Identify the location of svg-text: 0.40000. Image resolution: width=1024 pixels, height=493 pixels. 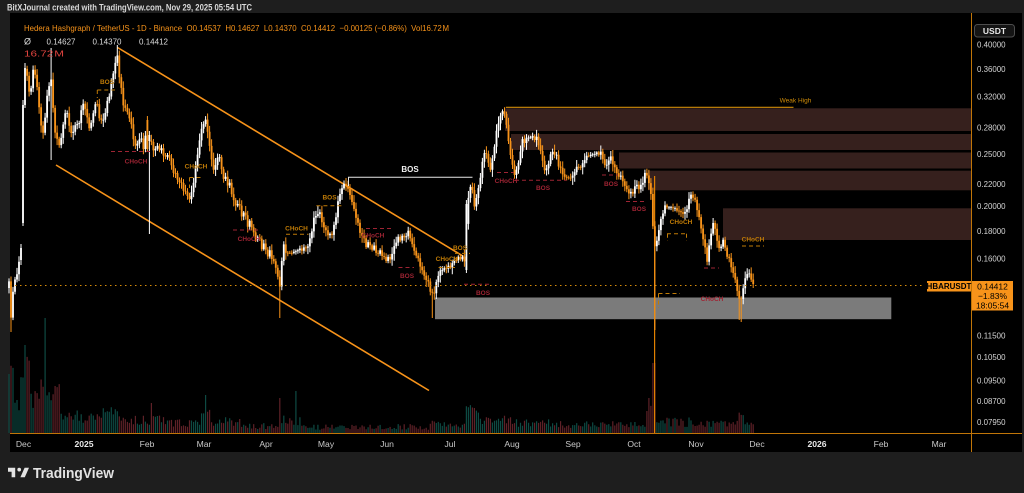
(991, 45).